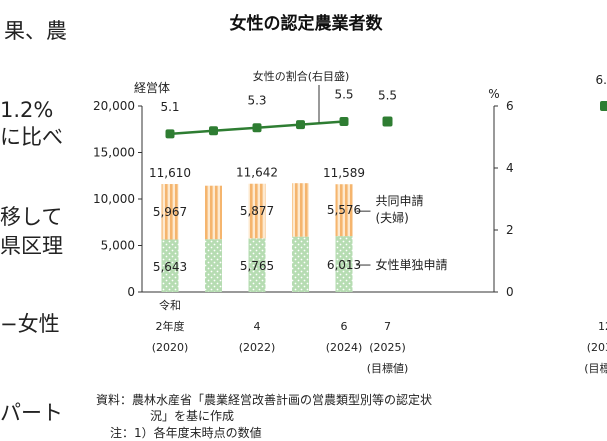  Describe the element at coordinates (192, 416) in the screenshot. I see `source-note-continued: 況」を基に作成` at that location.